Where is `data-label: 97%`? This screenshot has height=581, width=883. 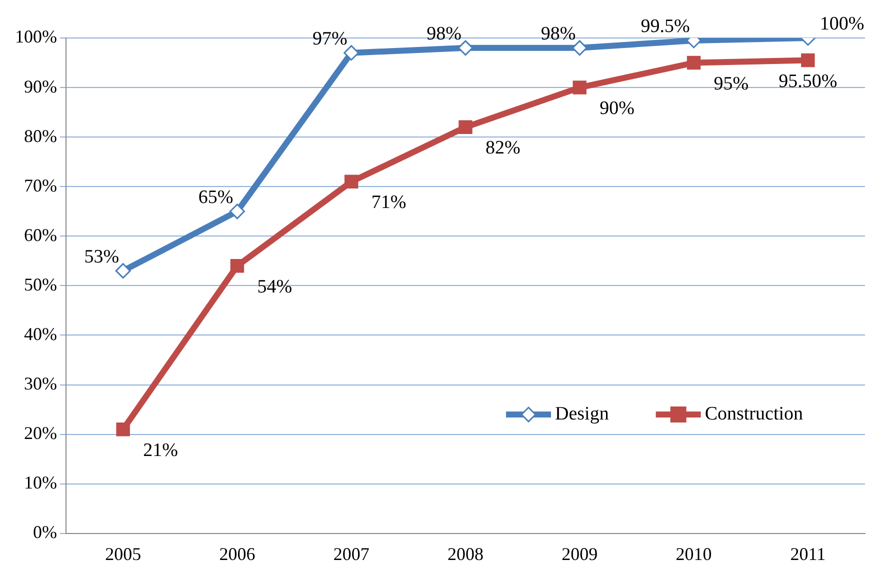 data-label: 97% is located at coordinates (330, 39).